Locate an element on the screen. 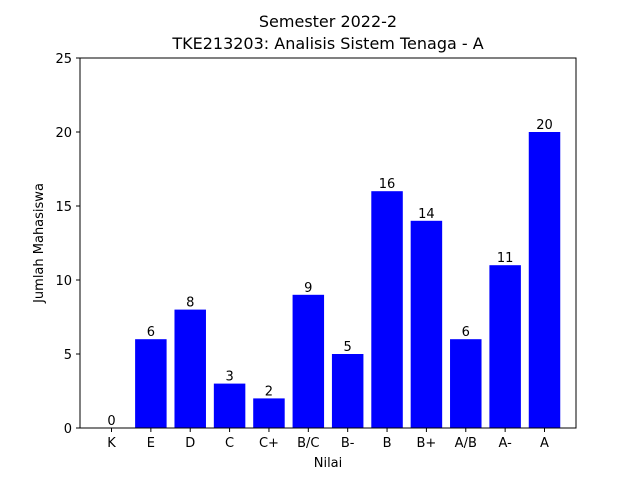 The width and height of the screenshot is (640, 480). bar-value-label: 0 is located at coordinates (111, 421).